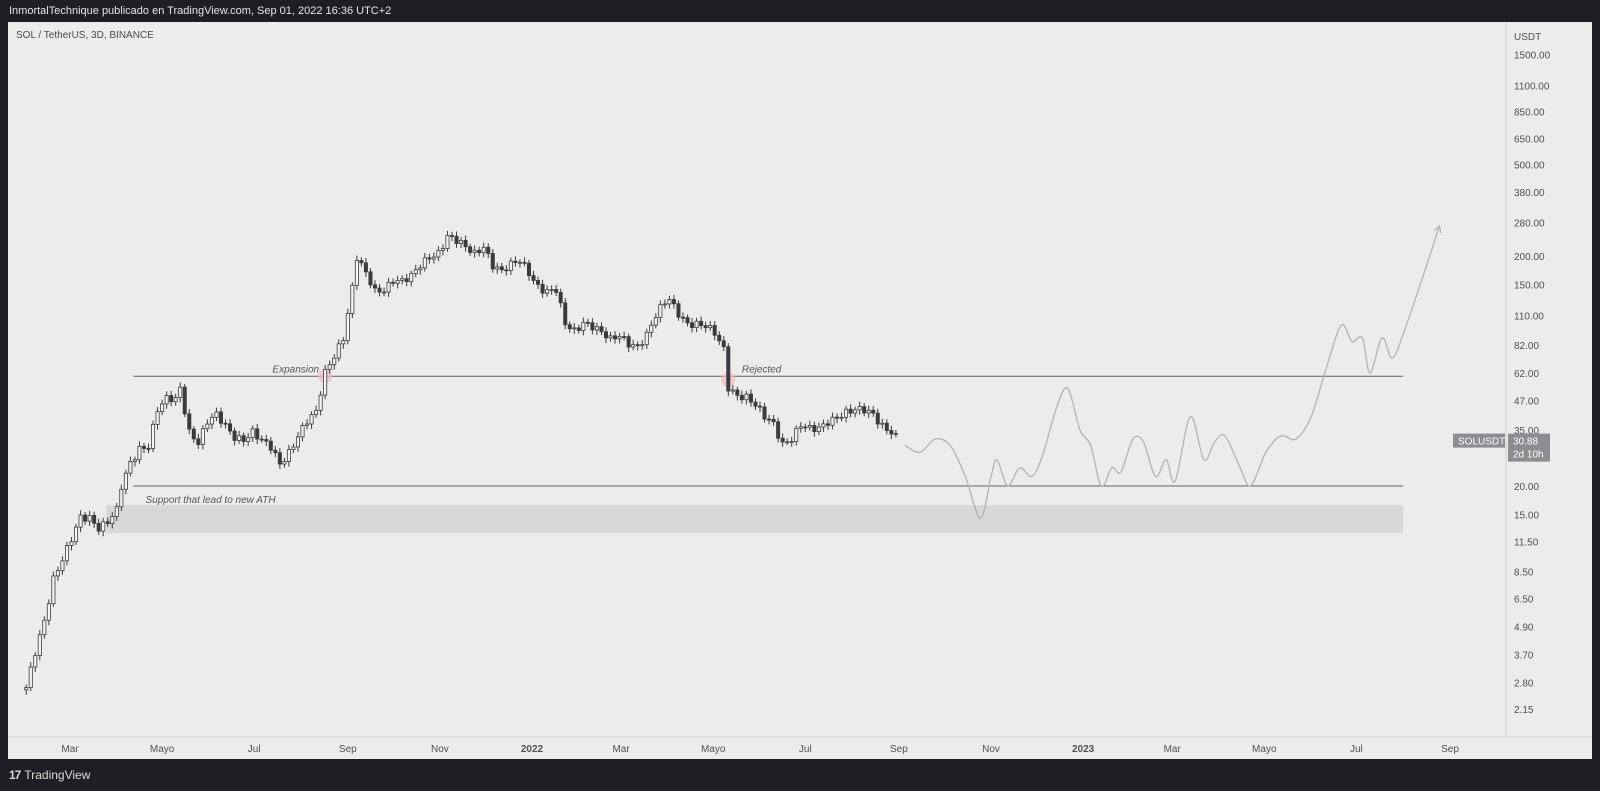 The width and height of the screenshot is (1600, 791). Describe the element at coordinates (1479, 440) in the screenshot. I see `price-tag-symbol-bg` at that location.